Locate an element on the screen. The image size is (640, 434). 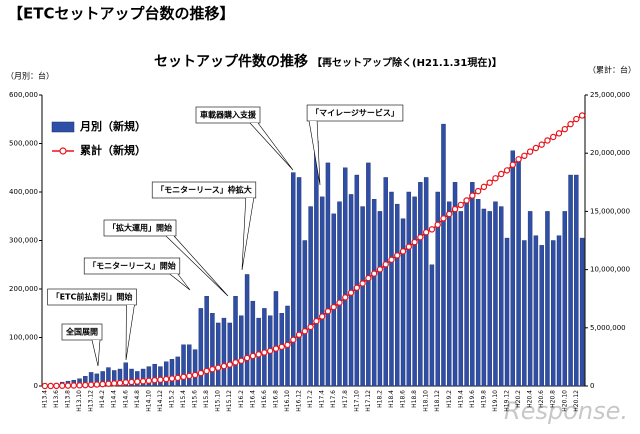
x-tick-label: H18.2 is located at coordinates (379, 399).